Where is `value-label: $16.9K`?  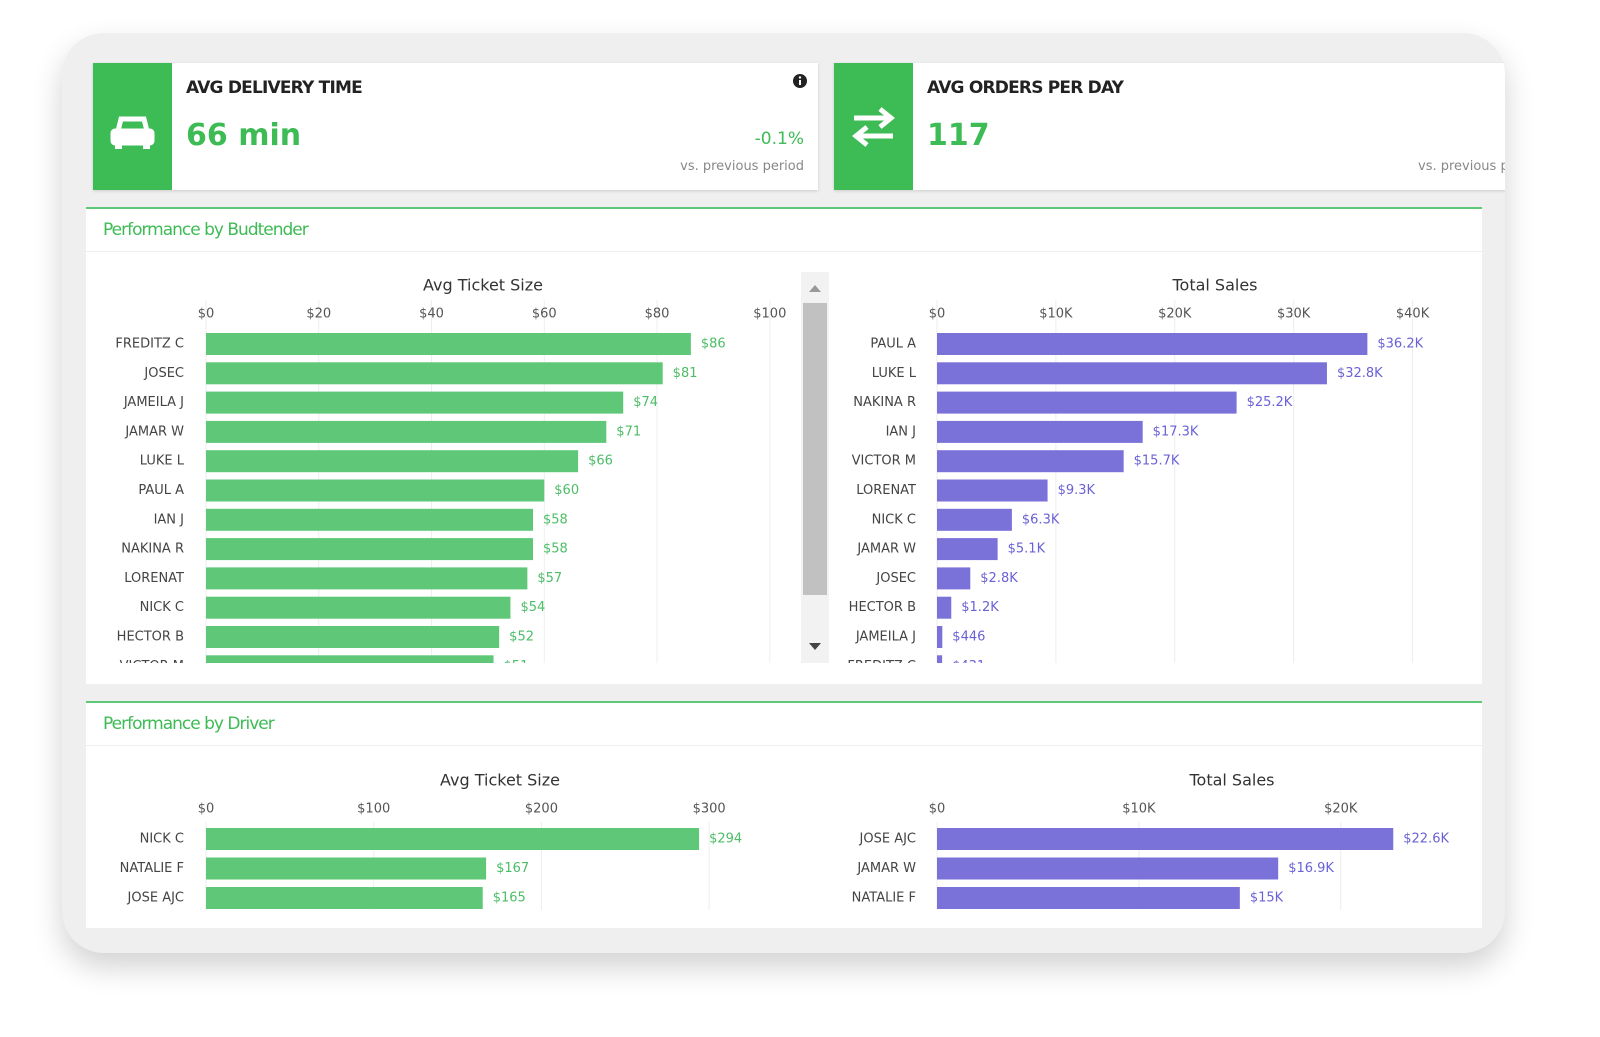
value-label: $16.9K is located at coordinates (1311, 868).